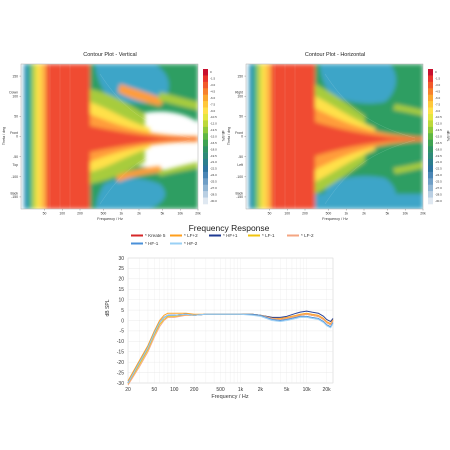  Describe the element at coordinates (15, 136) in the screenshot. I see `contour-vertical-y-axis: 150 100 50 0 -50 -100 -150 Down Front Top Back` at that location.